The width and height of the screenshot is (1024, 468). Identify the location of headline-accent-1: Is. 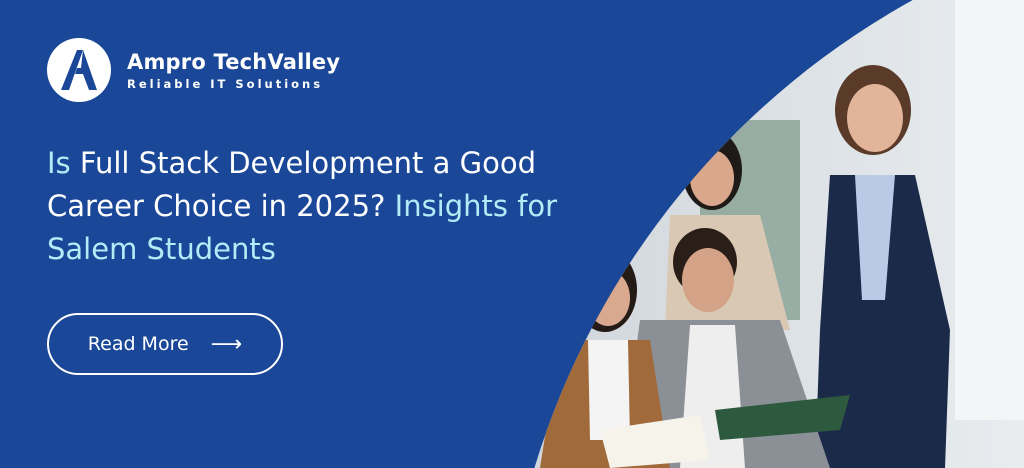
(59, 163).